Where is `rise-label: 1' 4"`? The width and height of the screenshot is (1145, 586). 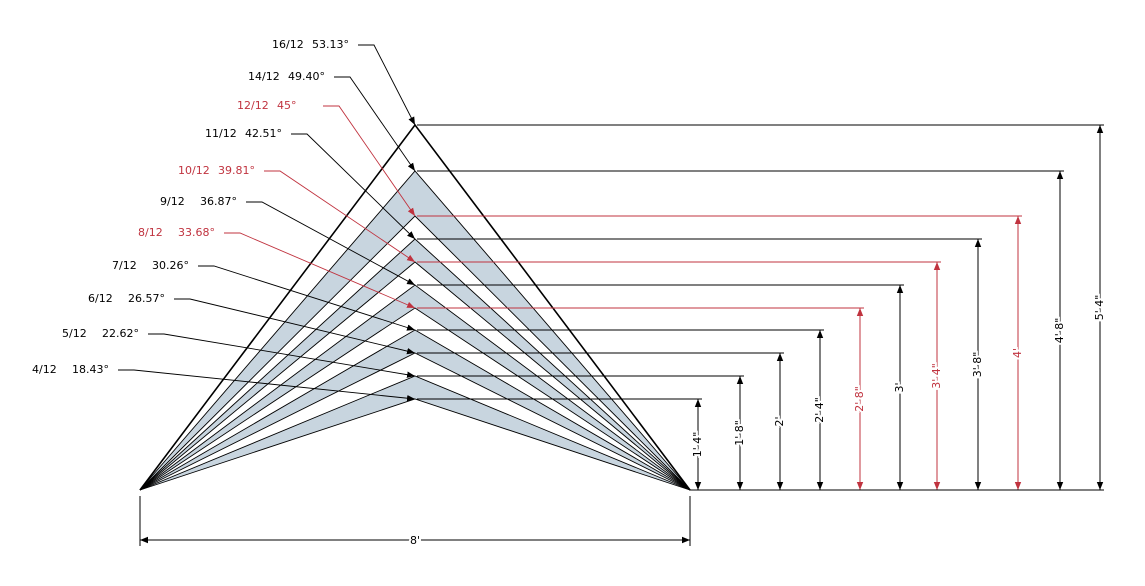
rise-label: 1' 4" is located at coordinates (697, 445).